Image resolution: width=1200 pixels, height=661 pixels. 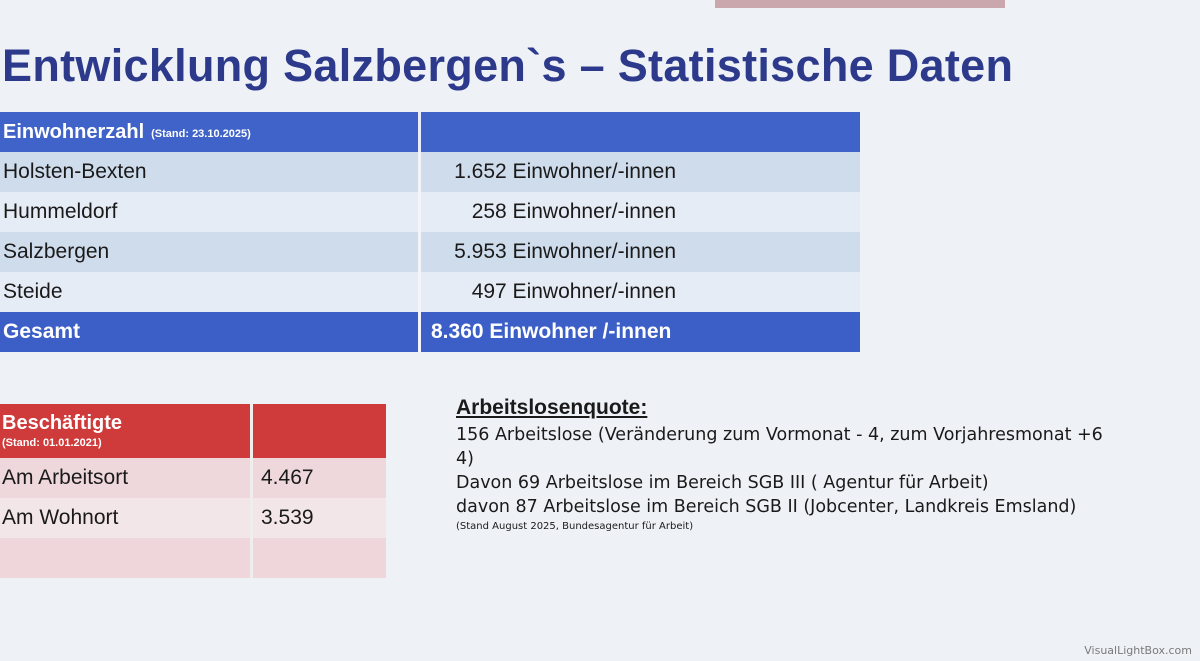 What do you see at coordinates (430, 332) in the screenshot?
I see `population-total-row: Gesamt 8.360 Einwohner /-innen` at bounding box center [430, 332].